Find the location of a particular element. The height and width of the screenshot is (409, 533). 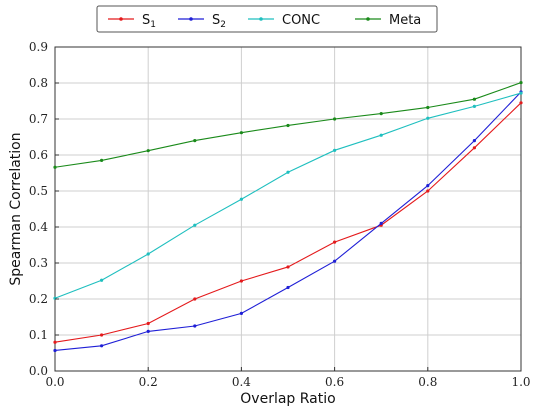

legend-entry-s1: S1 is located at coordinates (132, 21).